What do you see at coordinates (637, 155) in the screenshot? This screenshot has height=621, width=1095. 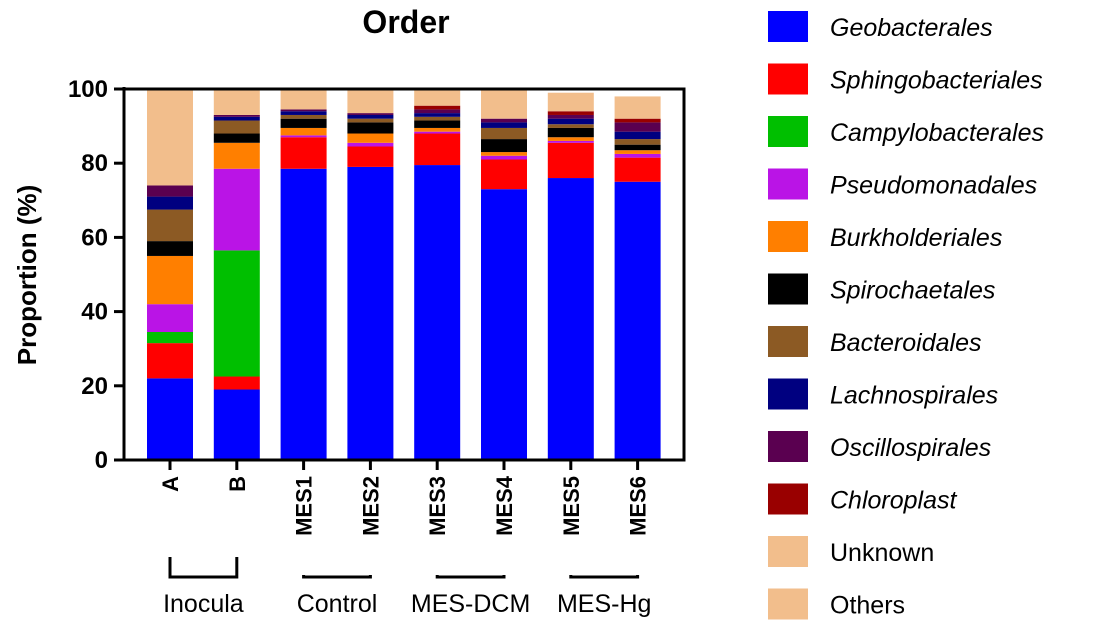 I see `bar-segment-mes6-pseudomonadales` at bounding box center [637, 155].